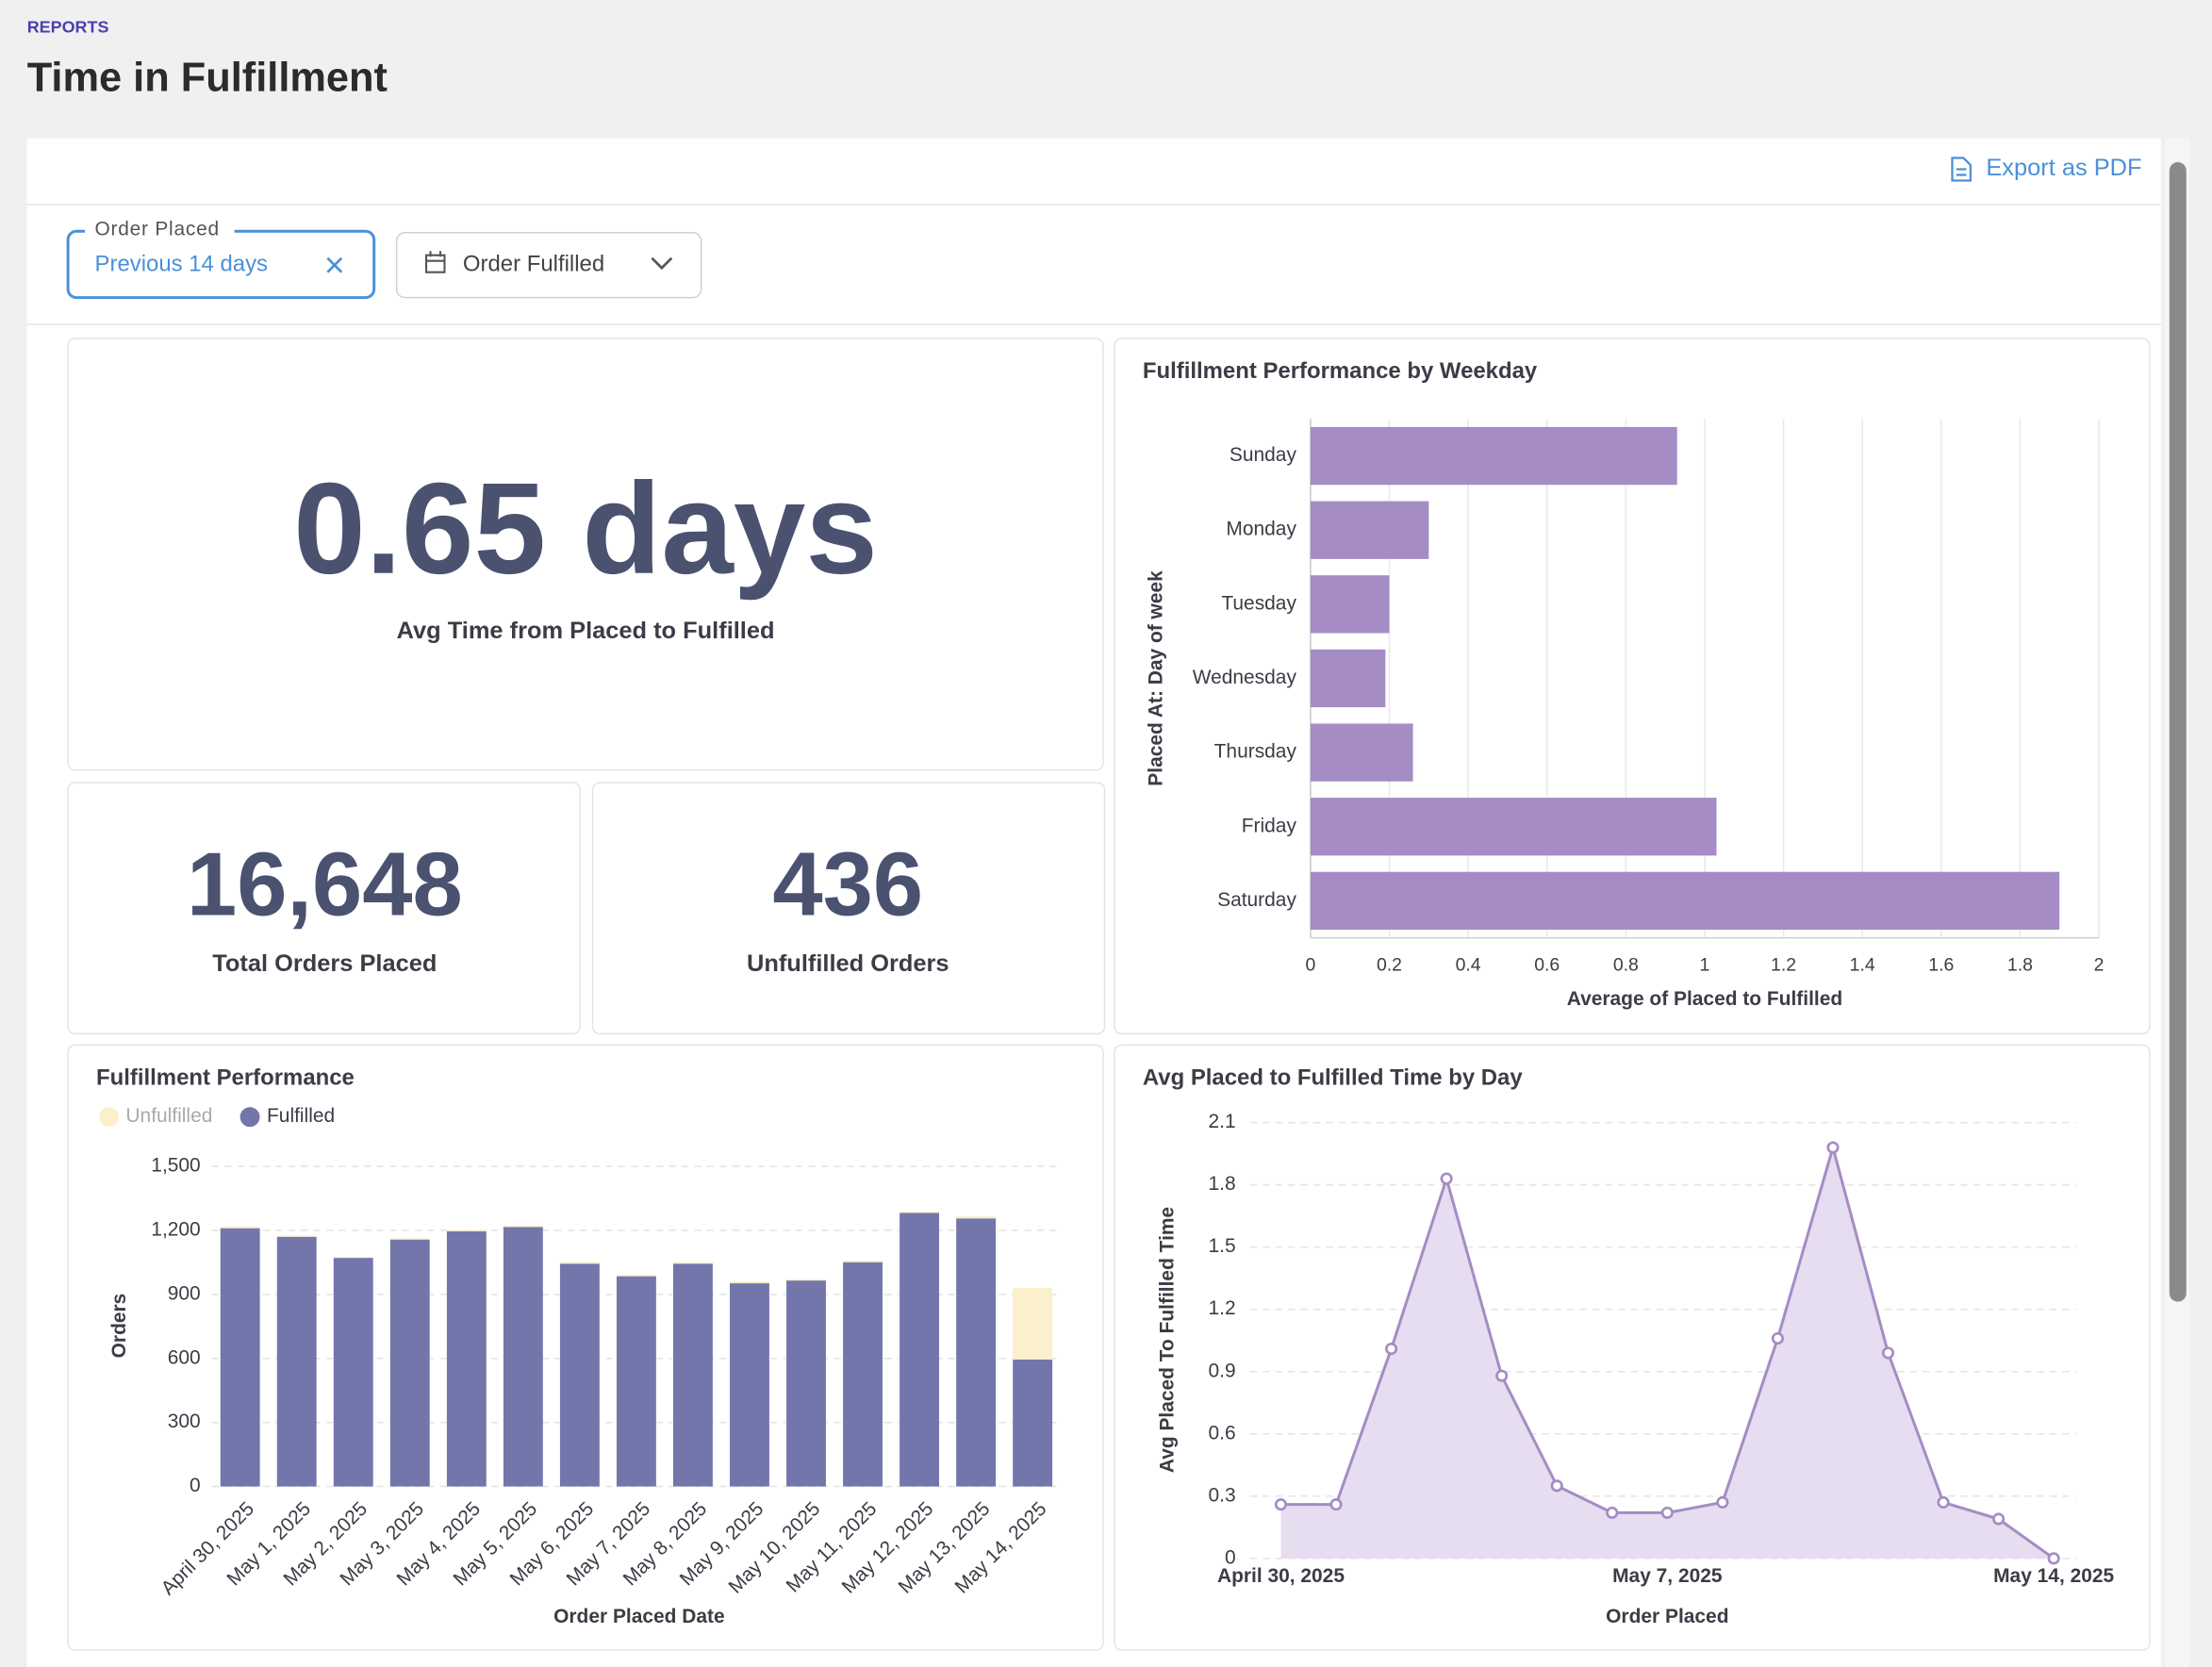 This screenshot has width=2212, height=1667. Describe the element at coordinates (1468, 965) in the screenshot. I see `x-tick-label: 0.4` at that location.